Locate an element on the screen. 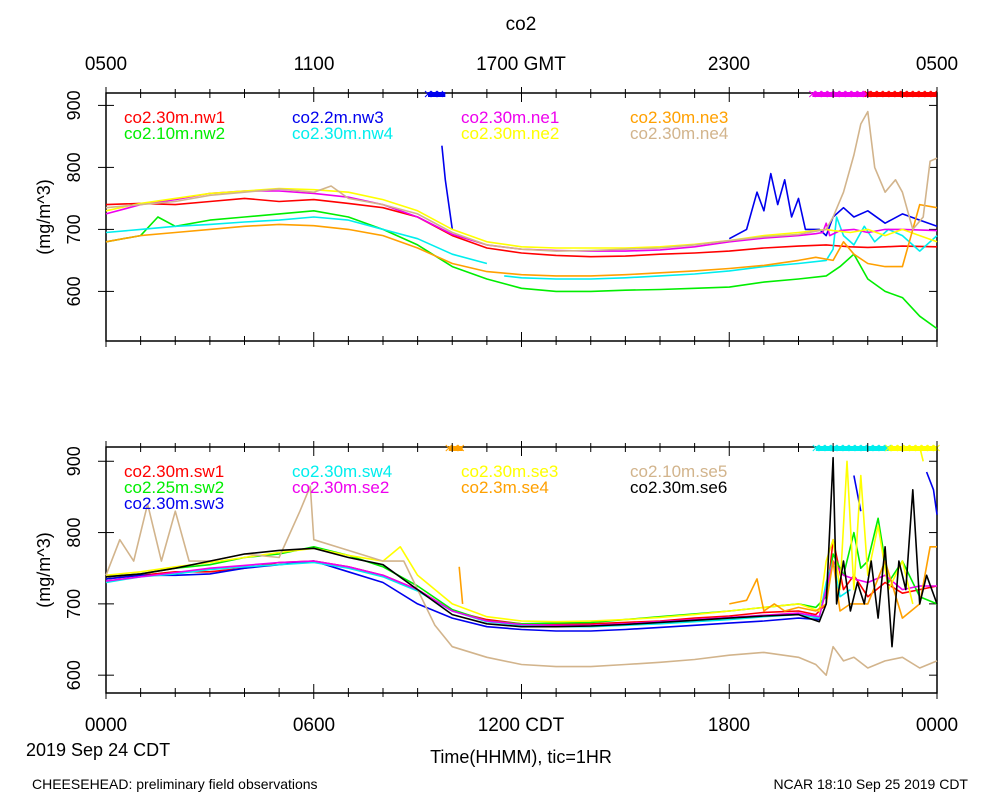 The image size is (1000, 800). legend-entry: co2.30m.sw1 is located at coordinates (174, 471).